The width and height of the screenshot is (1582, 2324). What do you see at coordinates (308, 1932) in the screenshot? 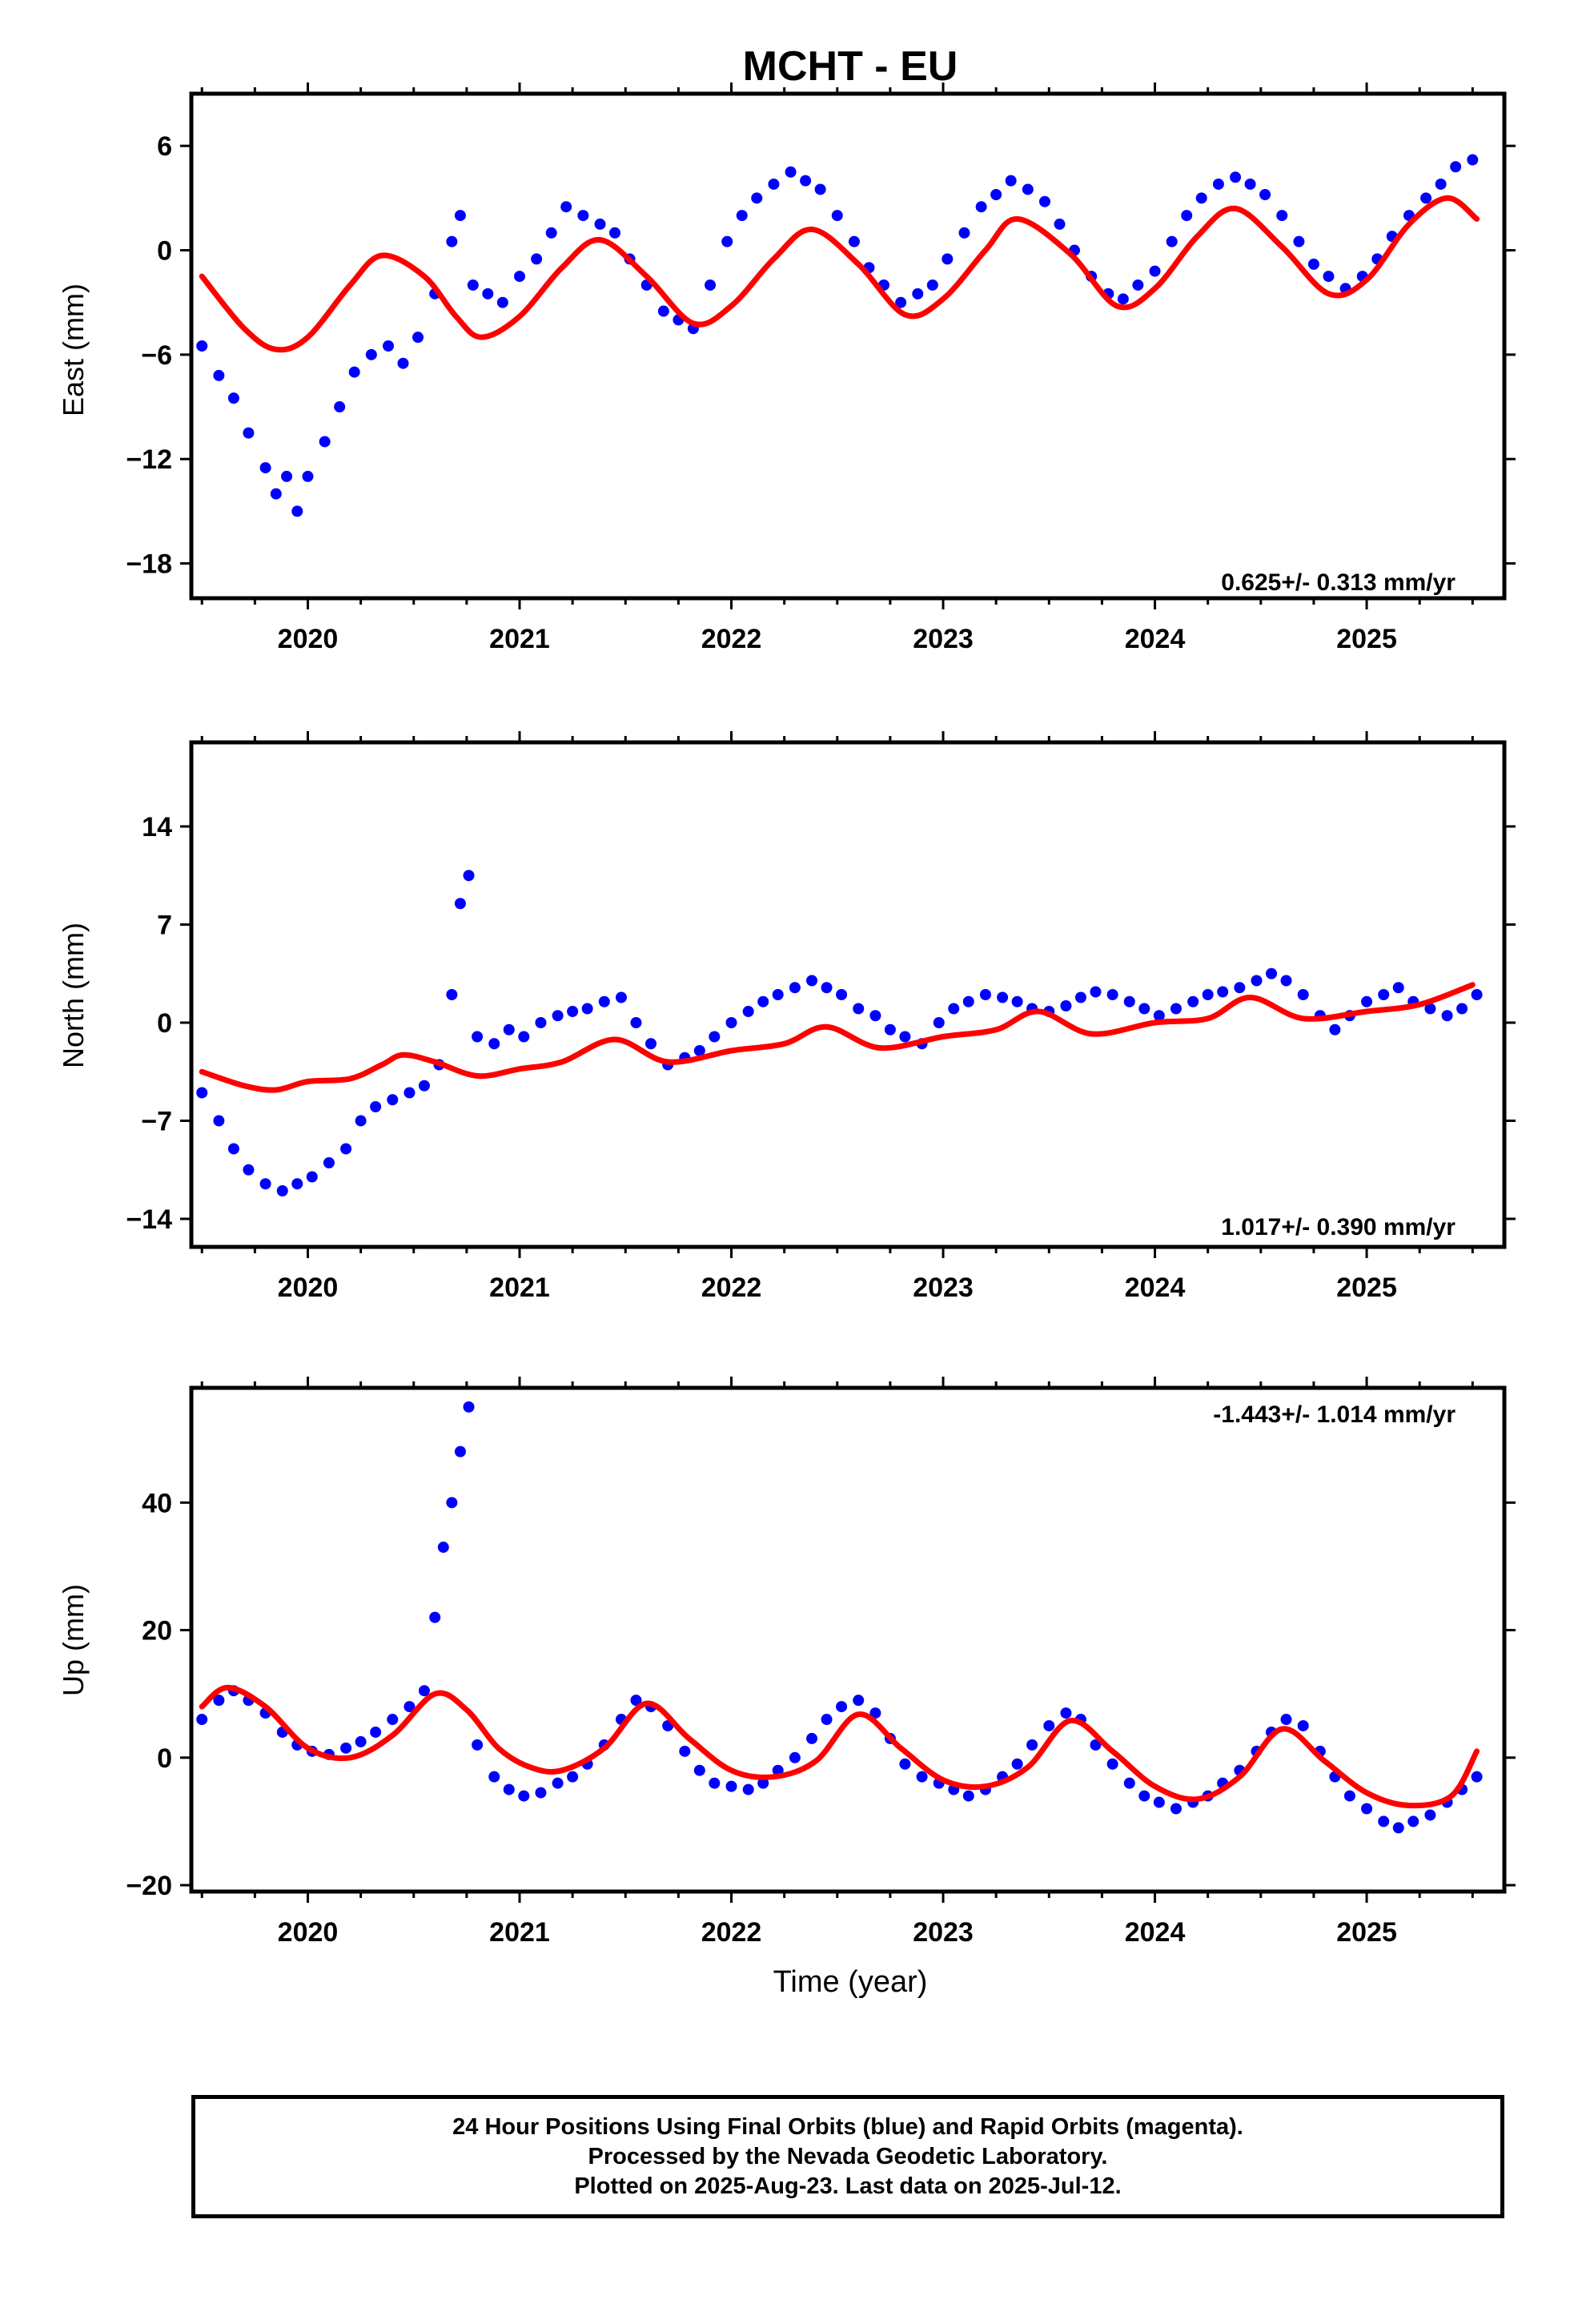
I see `x-tick-label-up: 2020` at bounding box center [308, 1932].